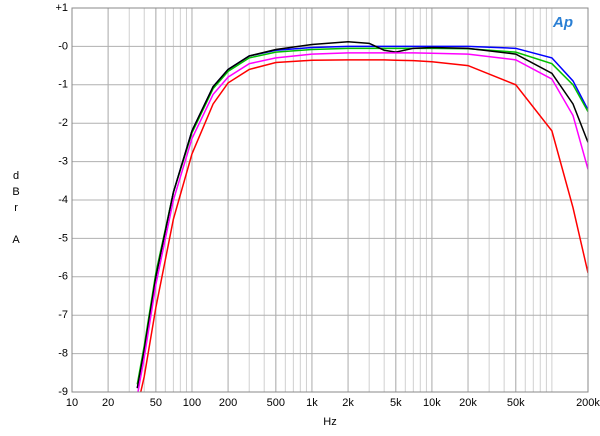  I want to click on x-tick-label: 50, so click(156, 403).